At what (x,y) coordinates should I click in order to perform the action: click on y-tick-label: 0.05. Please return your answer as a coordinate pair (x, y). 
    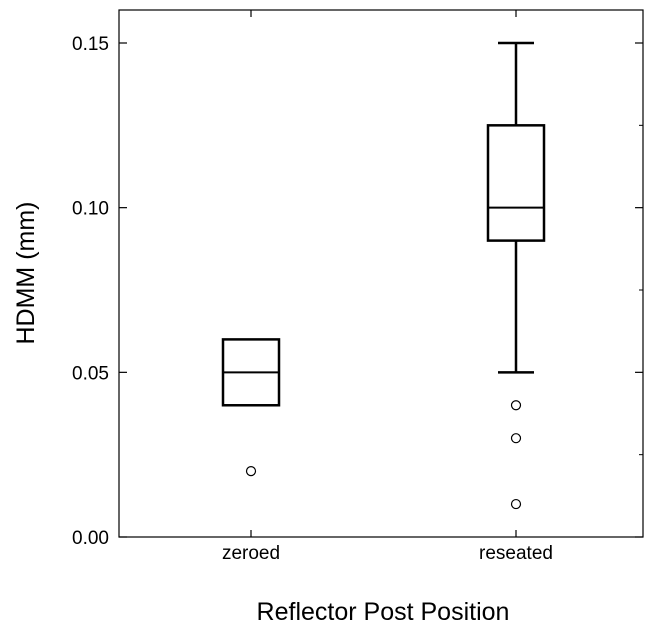
    Looking at the image, I should click on (90, 373).